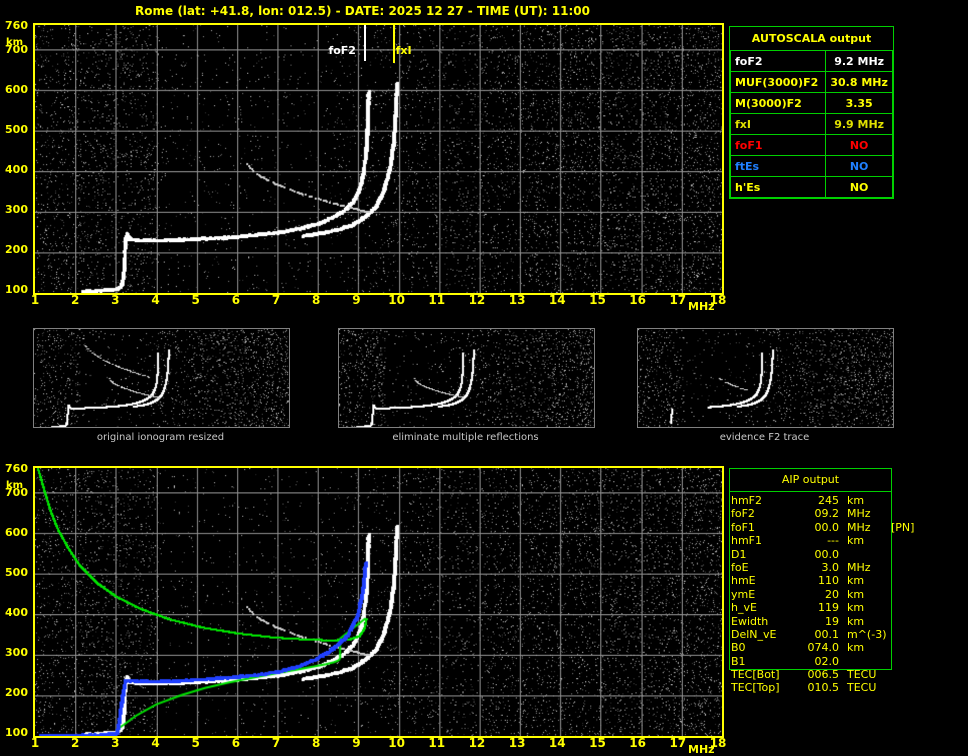  I want to click on aip-row: hmE 110 km, so click(833, 580).